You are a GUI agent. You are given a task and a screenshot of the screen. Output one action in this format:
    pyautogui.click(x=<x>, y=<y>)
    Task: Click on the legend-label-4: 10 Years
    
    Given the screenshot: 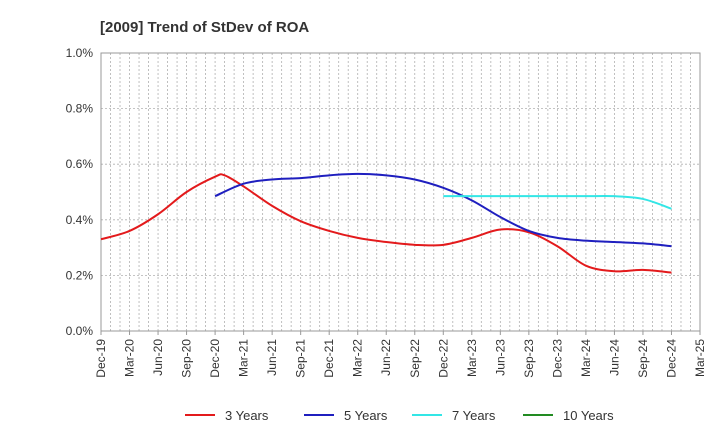 What is the action you would take?
    pyautogui.click(x=588, y=415)
    